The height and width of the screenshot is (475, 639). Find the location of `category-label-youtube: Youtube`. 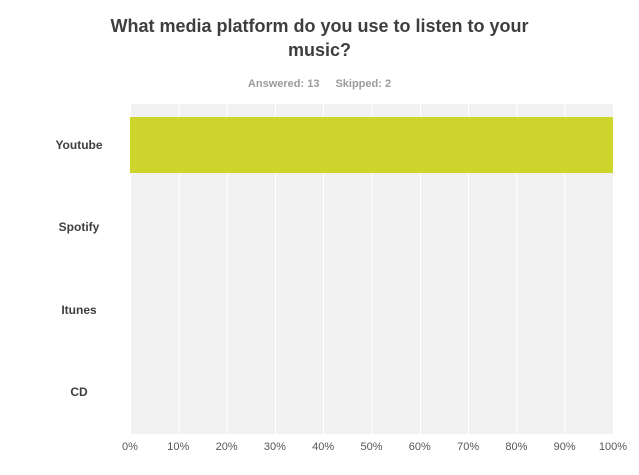

category-label-youtube: Youtube is located at coordinates (79, 144).